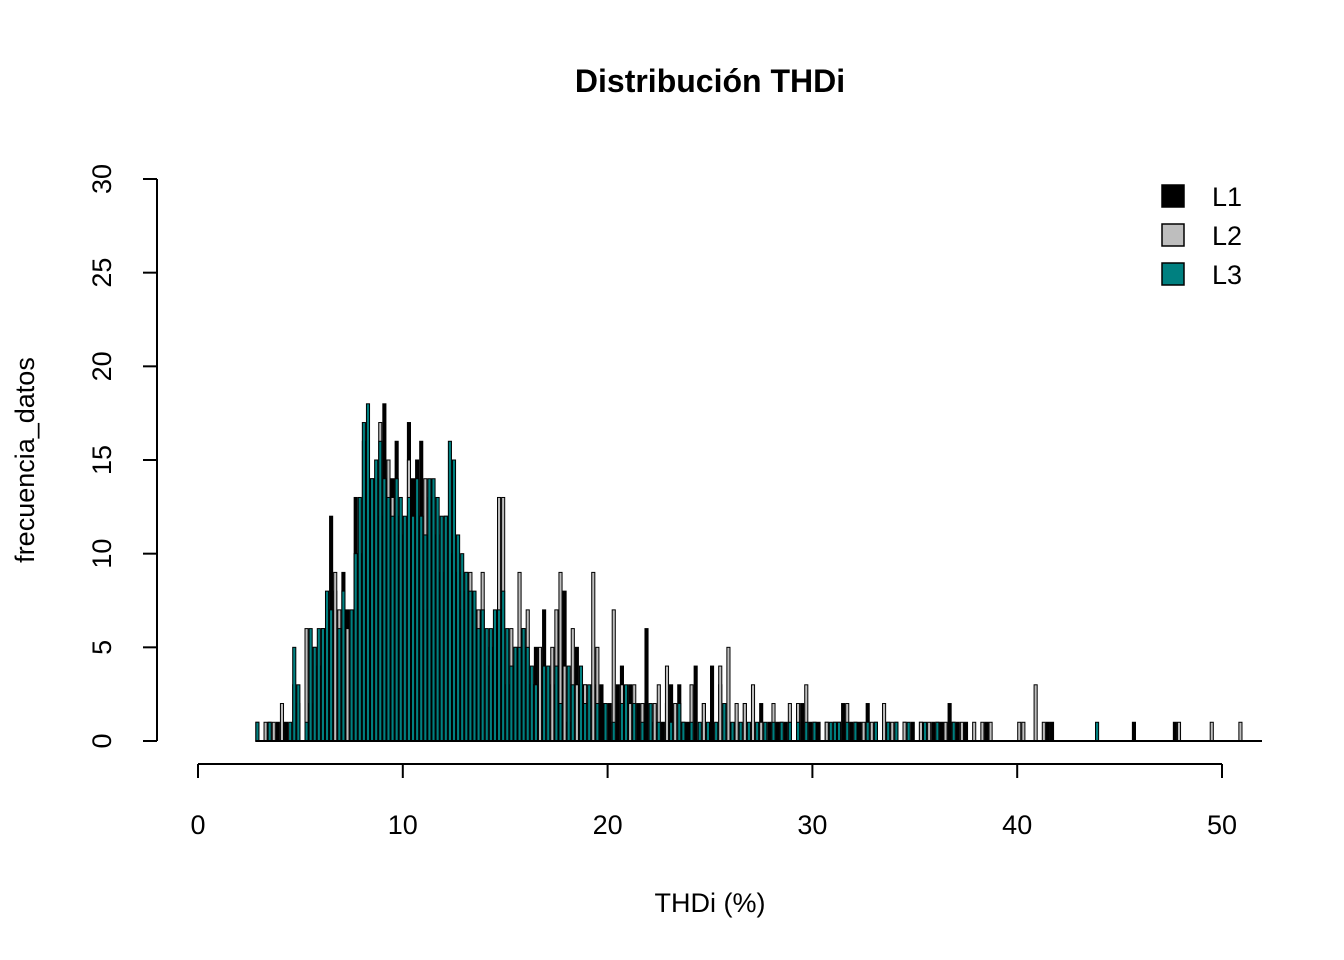 This screenshot has height=960, width=1344. Describe the element at coordinates (102, 366) in the screenshot. I see `y-tick-label: 20` at that location.